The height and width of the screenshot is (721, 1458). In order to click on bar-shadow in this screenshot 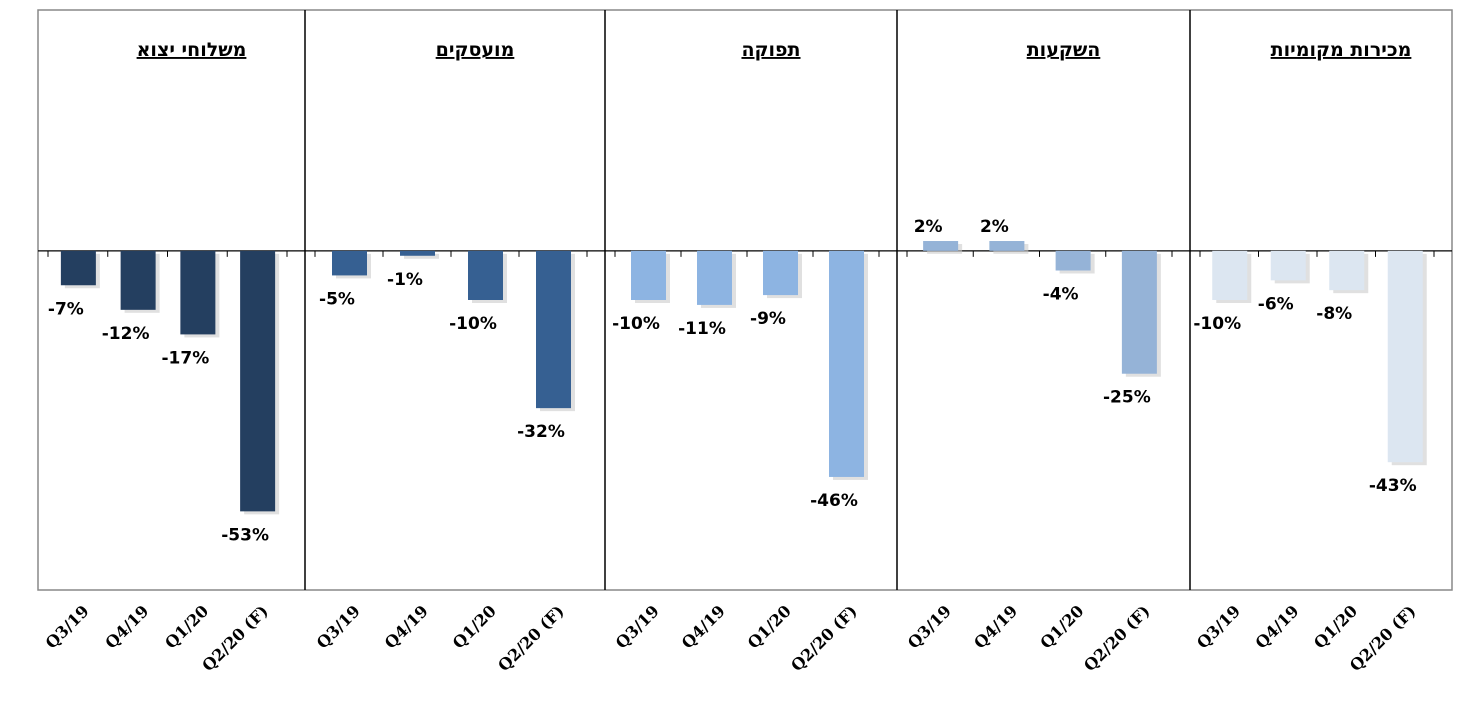, I will do `click(421, 256)`.